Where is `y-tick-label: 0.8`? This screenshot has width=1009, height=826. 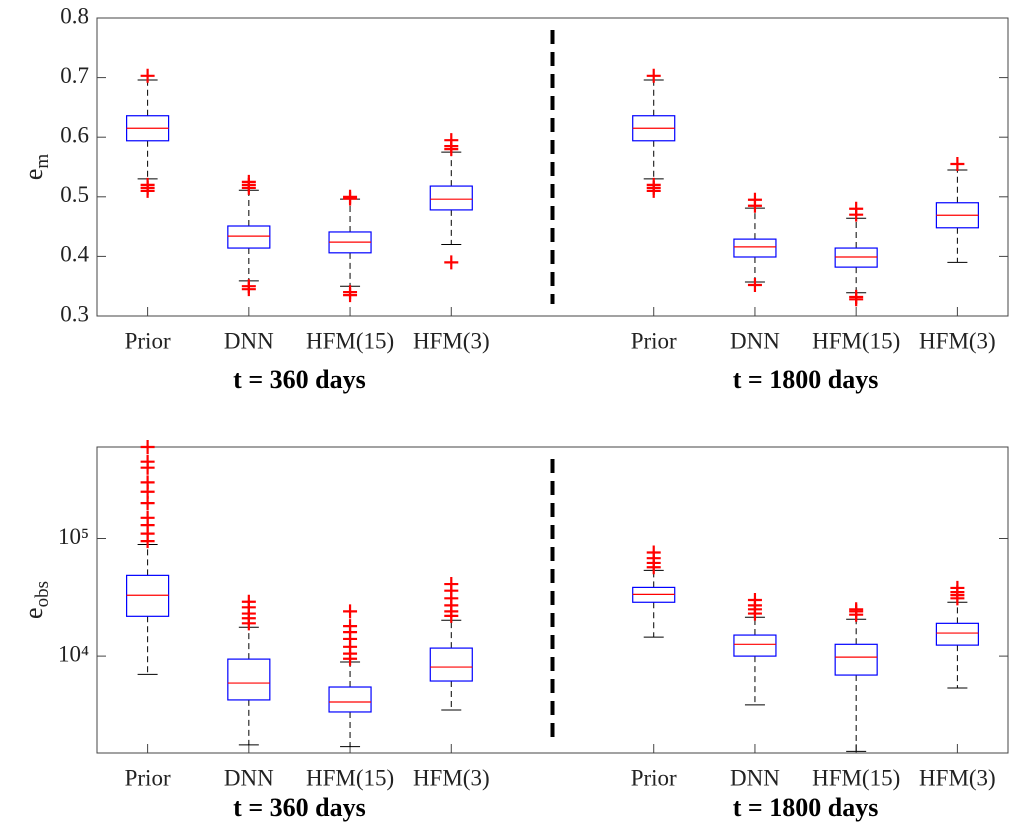 y-tick-label: 0.8 is located at coordinates (74, 15).